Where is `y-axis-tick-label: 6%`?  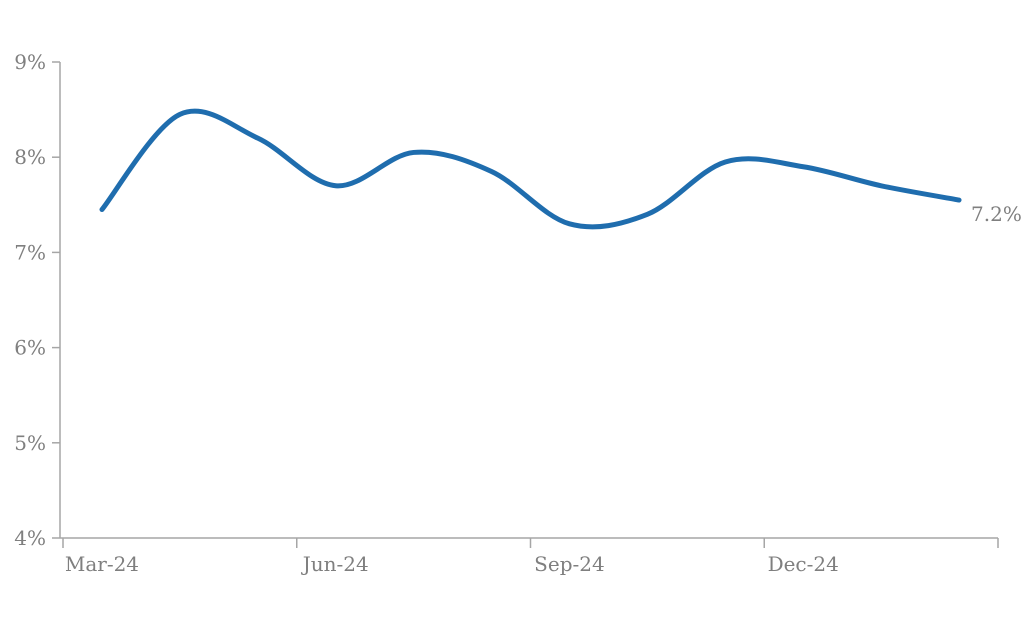 y-axis-tick-label: 6% is located at coordinates (30, 348).